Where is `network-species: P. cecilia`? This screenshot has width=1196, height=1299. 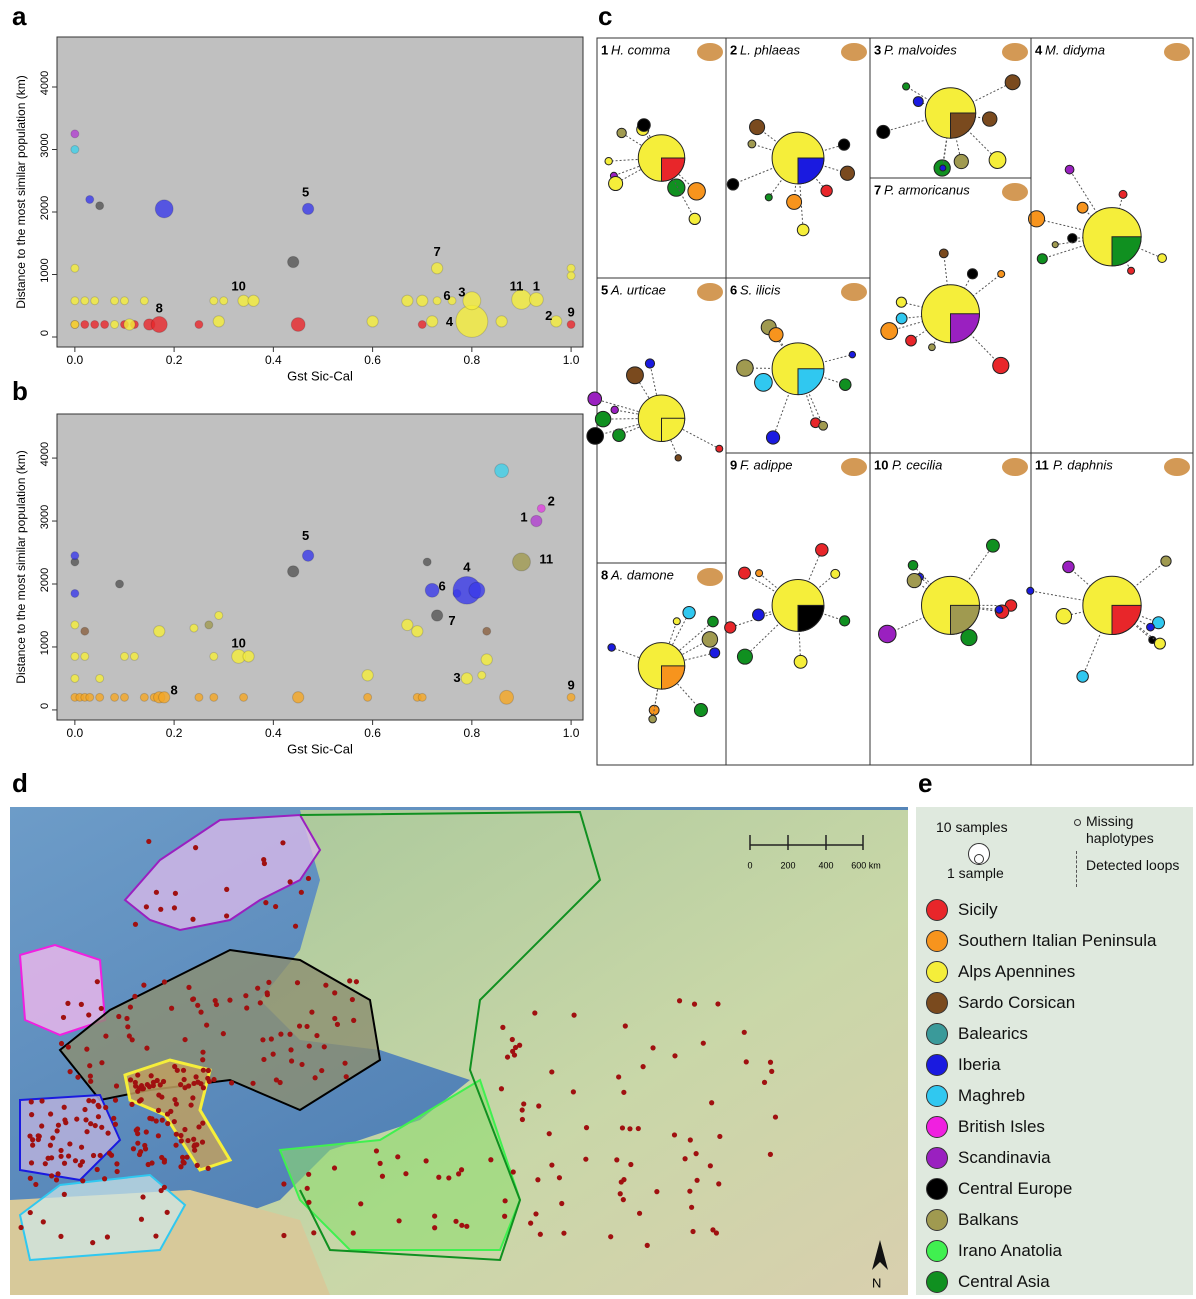
network-species: P. cecilia is located at coordinates (917, 464).